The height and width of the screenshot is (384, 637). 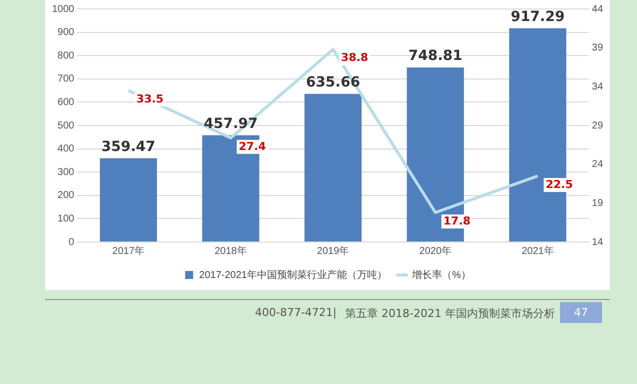 I want to click on data-label: 457.97, so click(x=231, y=124).